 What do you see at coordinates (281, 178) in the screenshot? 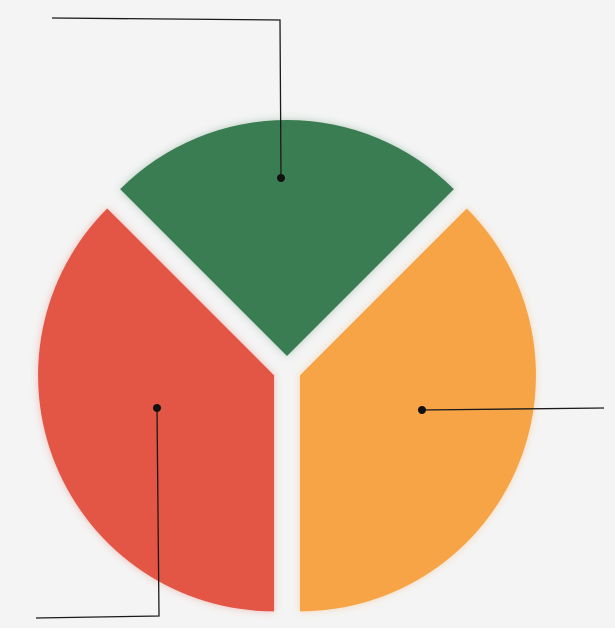
I see `leader-dot-green` at bounding box center [281, 178].